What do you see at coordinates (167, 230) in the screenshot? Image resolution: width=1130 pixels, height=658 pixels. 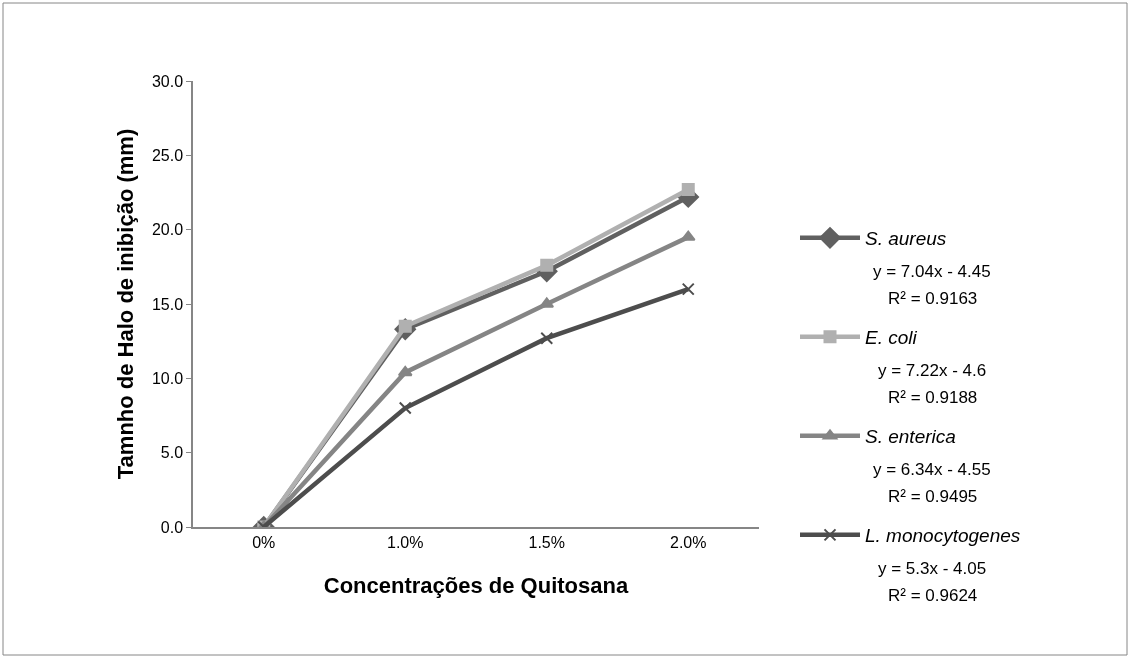 I see `y-tick-label: 20.0` at bounding box center [167, 230].